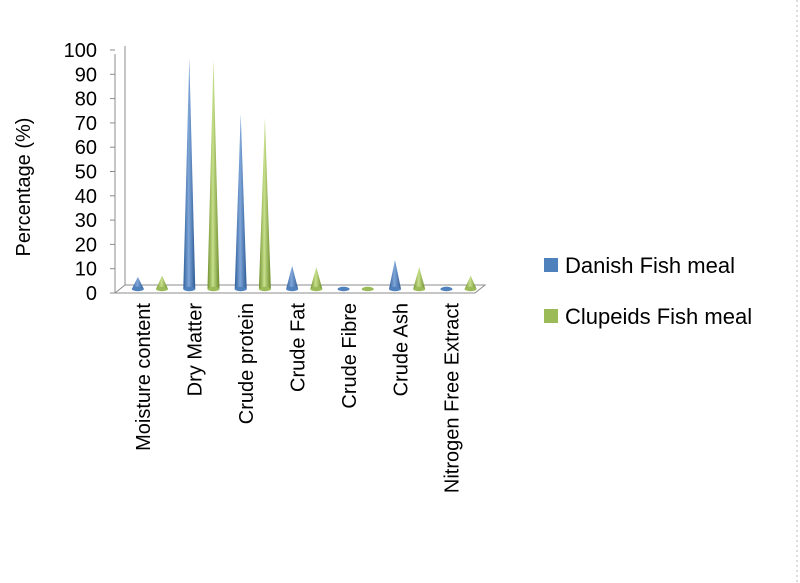 The image size is (800, 583). I want to click on y-tick-label: 30, so click(86, 221).